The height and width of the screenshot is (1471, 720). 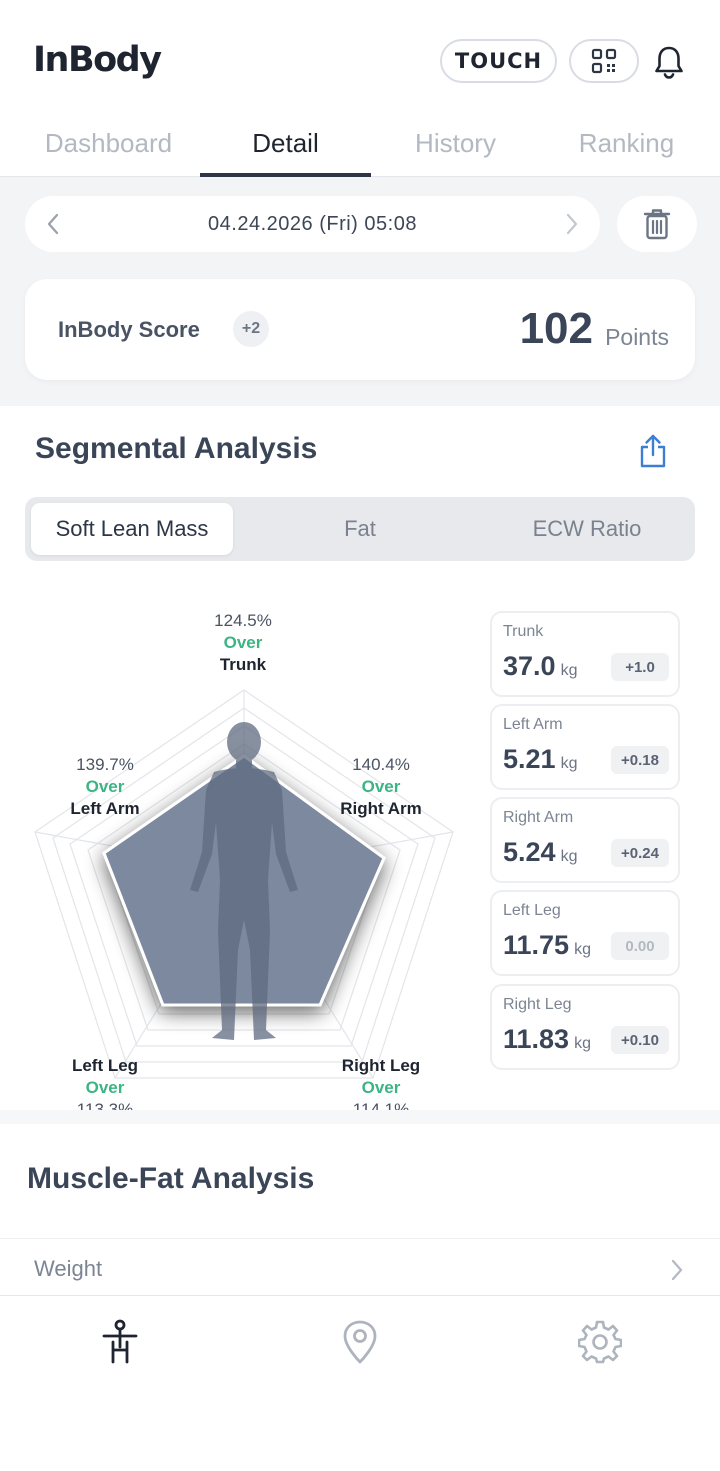 I want to click on measurement-date: 04.24.2026 (Fri) 05:08, so click(x=312, y=223).